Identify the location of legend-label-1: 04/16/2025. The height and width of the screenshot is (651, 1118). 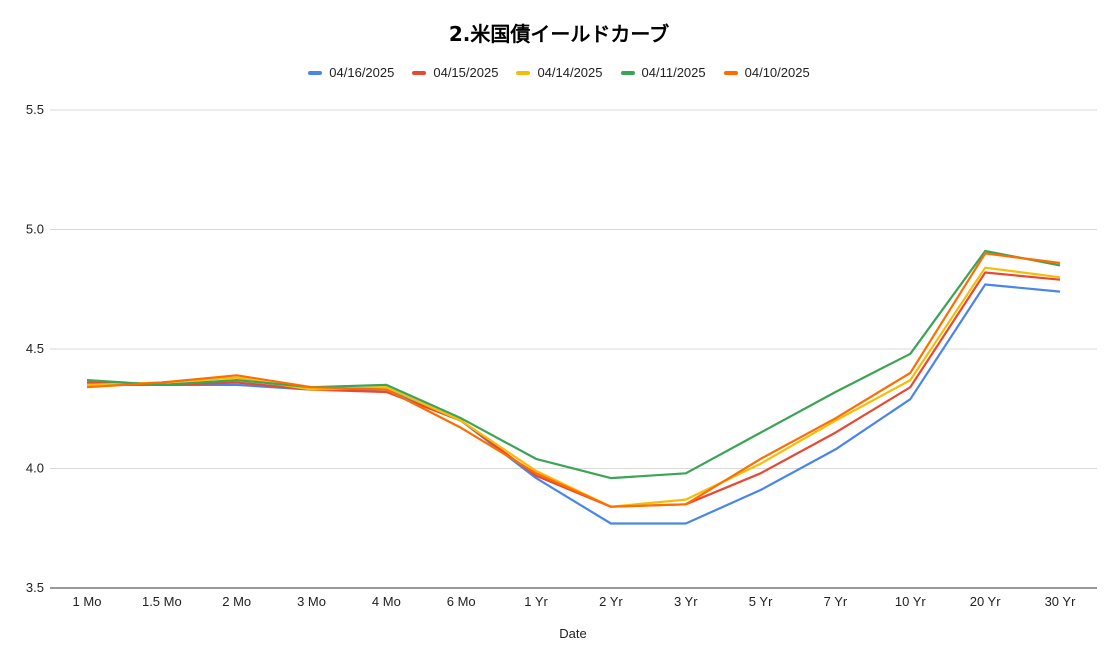
(362, 72).